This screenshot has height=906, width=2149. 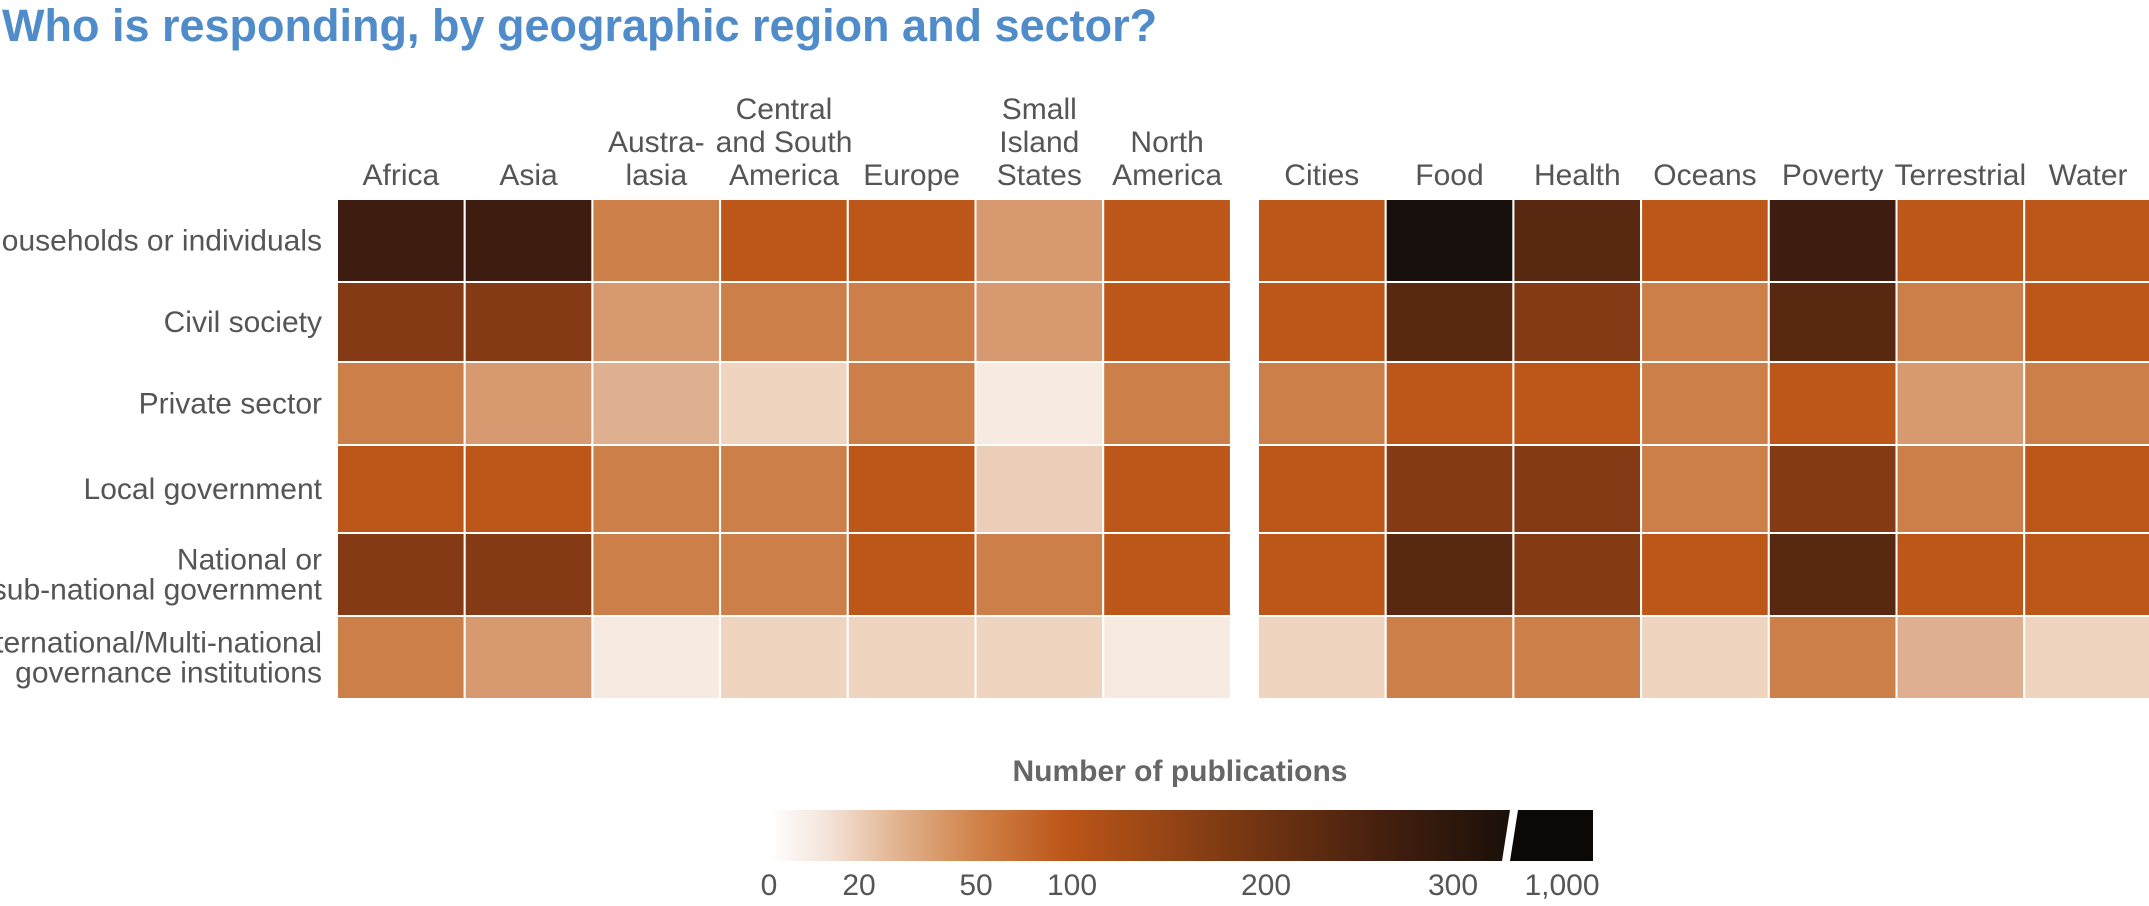 I want to click on colorbar-gradient-bar, so click(x=1140, y=835).